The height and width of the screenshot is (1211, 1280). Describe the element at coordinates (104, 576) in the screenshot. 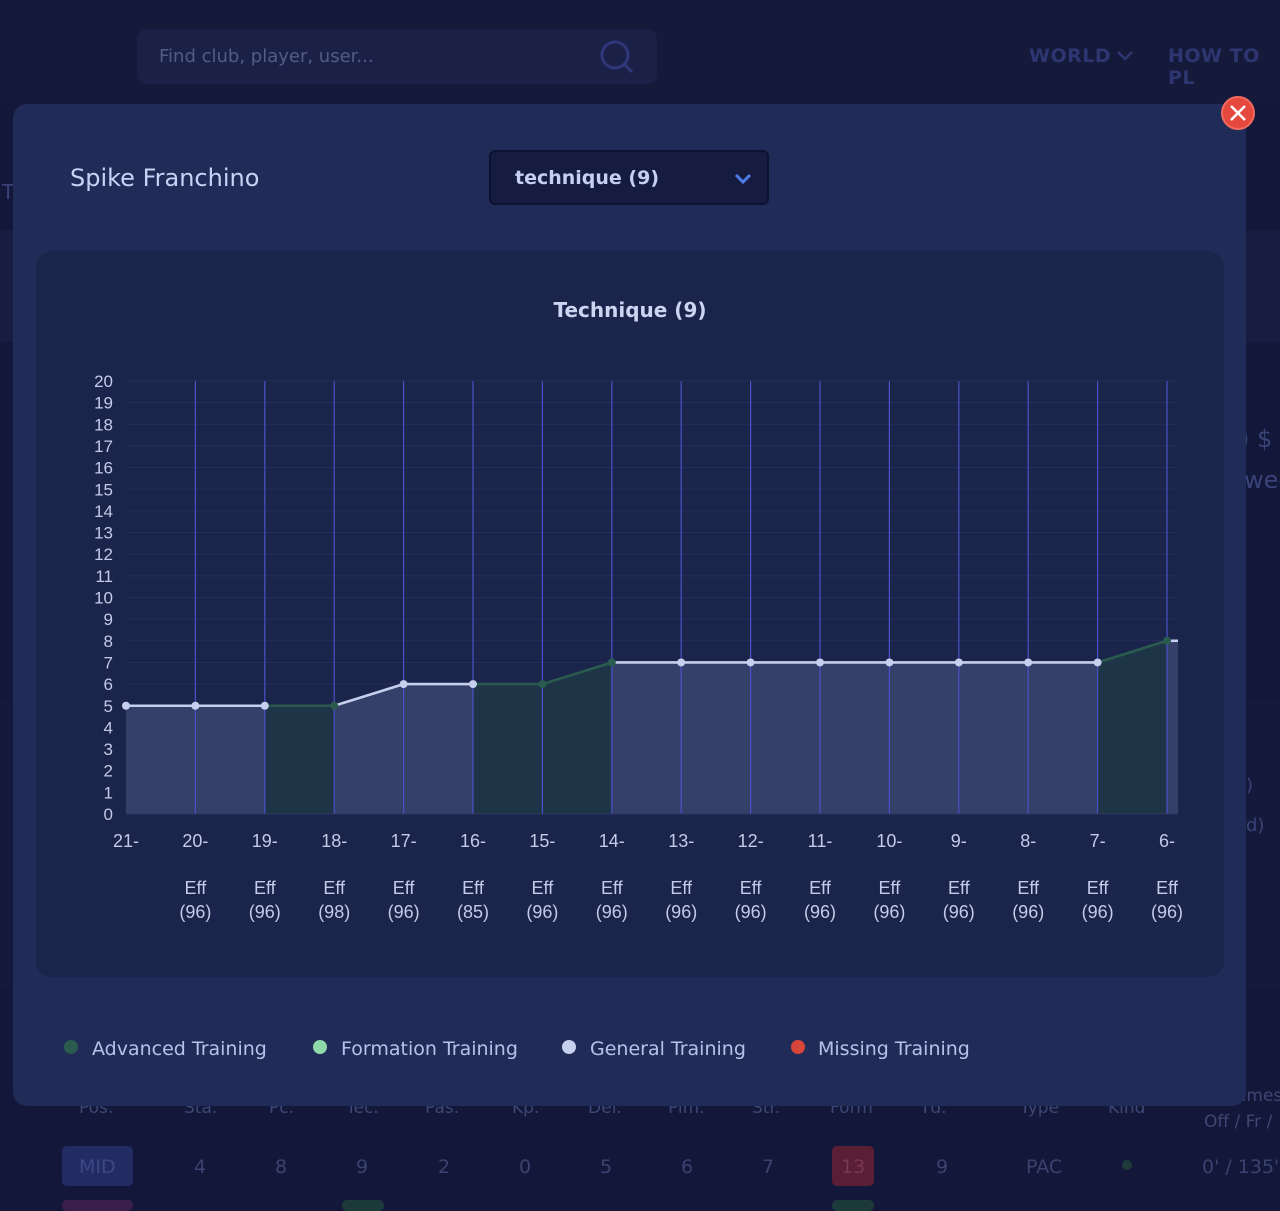

I see `y-tick-label: 11` at that location.